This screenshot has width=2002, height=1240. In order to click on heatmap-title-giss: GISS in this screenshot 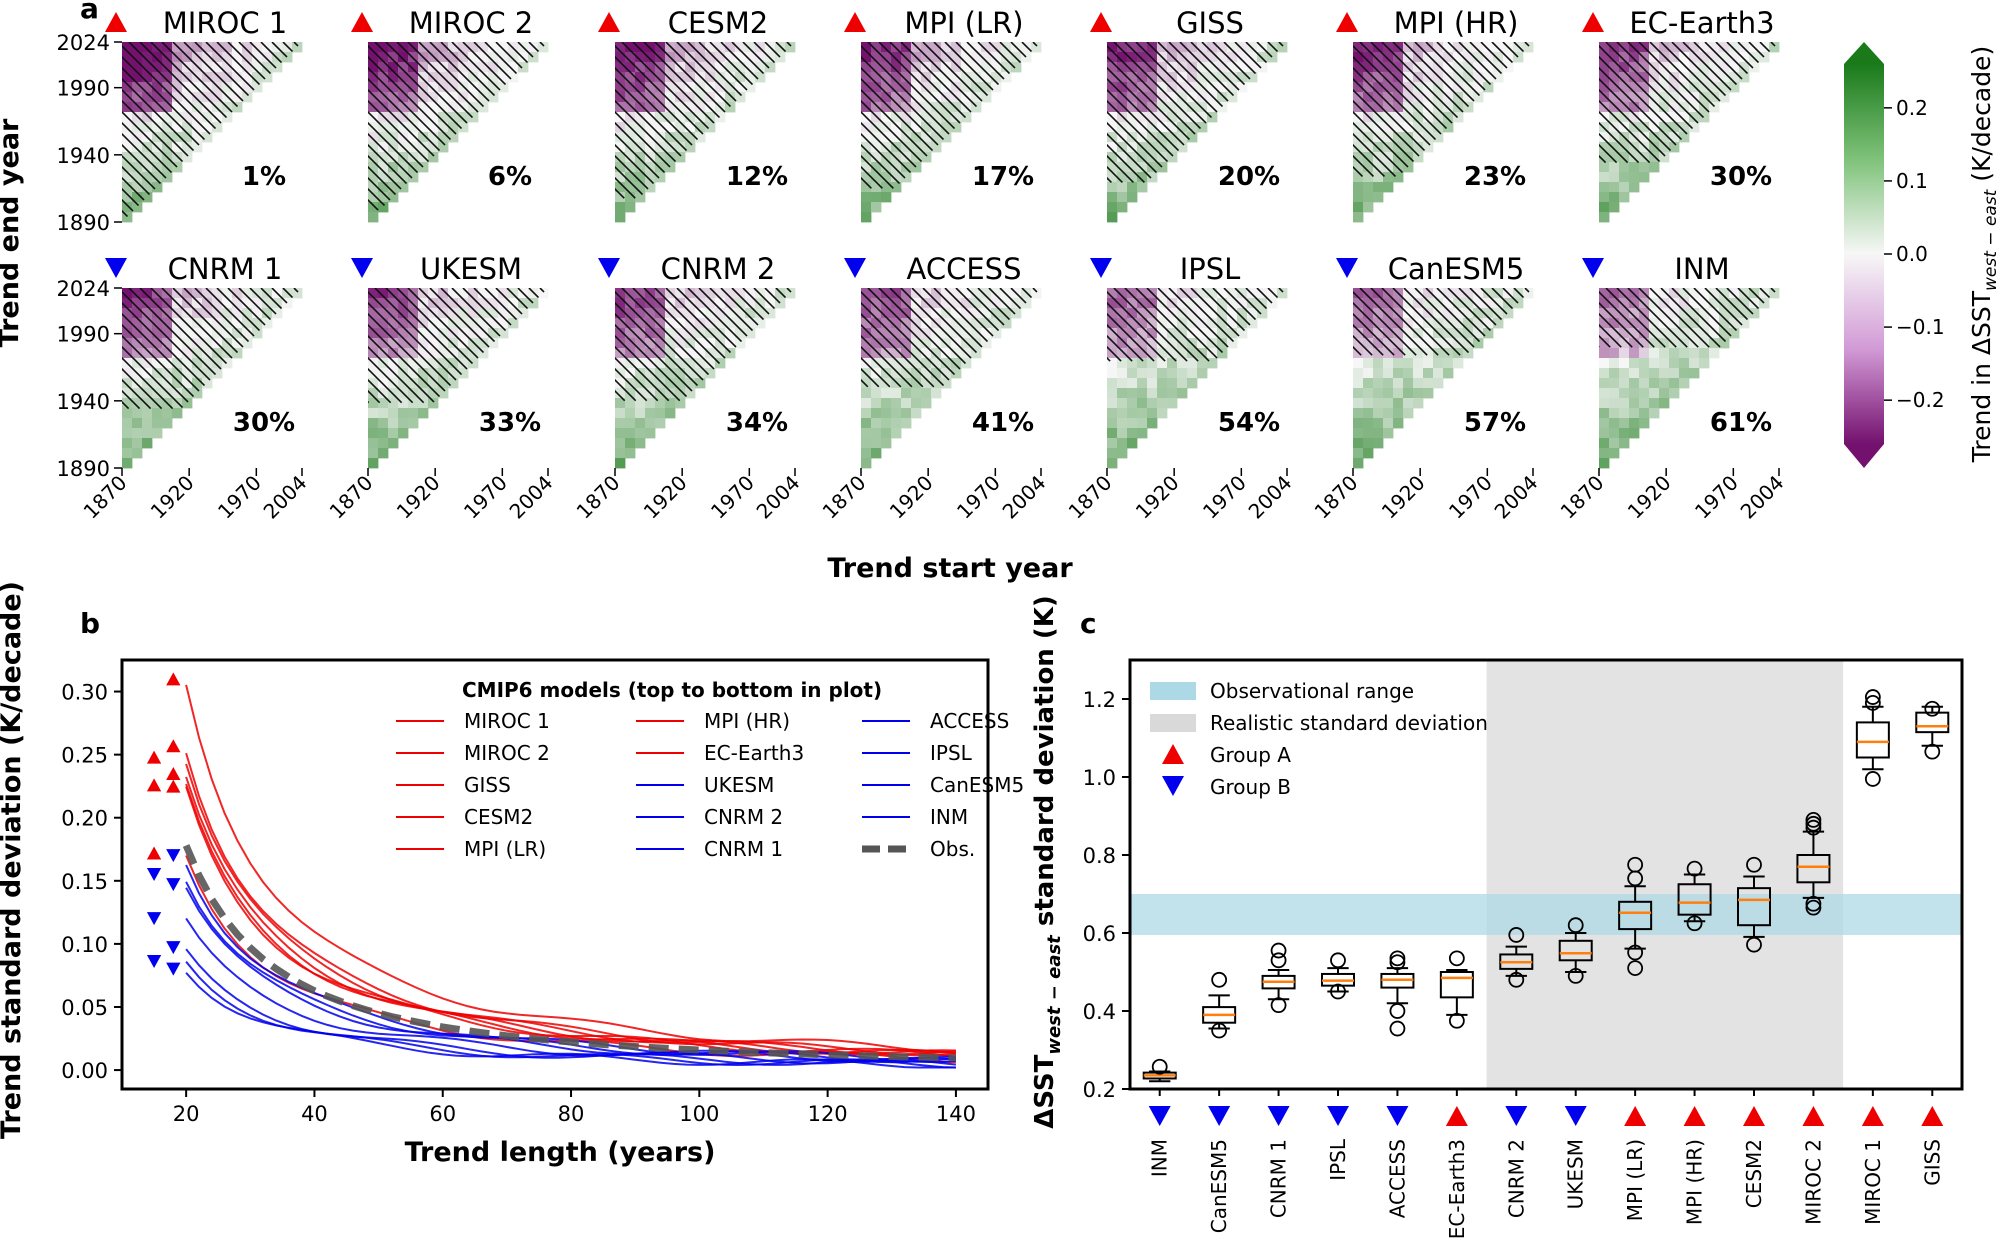, I will do `click(1210, 23)`.